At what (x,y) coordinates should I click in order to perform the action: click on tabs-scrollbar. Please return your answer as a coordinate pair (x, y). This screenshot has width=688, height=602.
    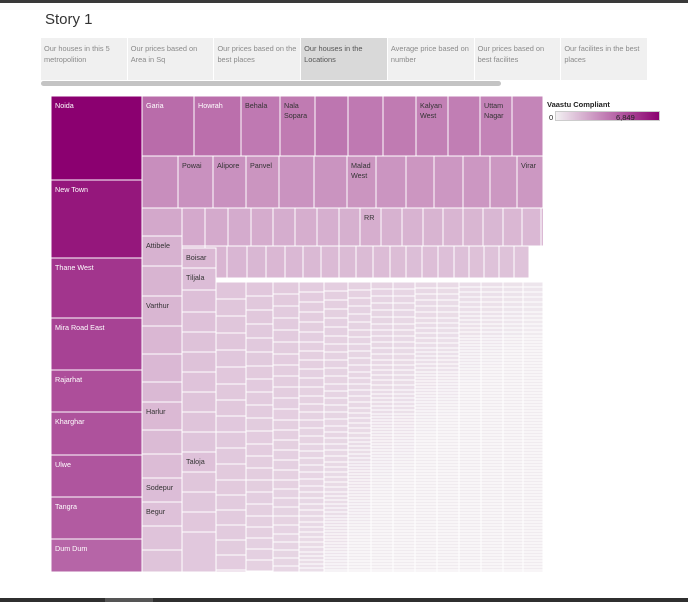
    Looking at the image, I should click on (344, 84).